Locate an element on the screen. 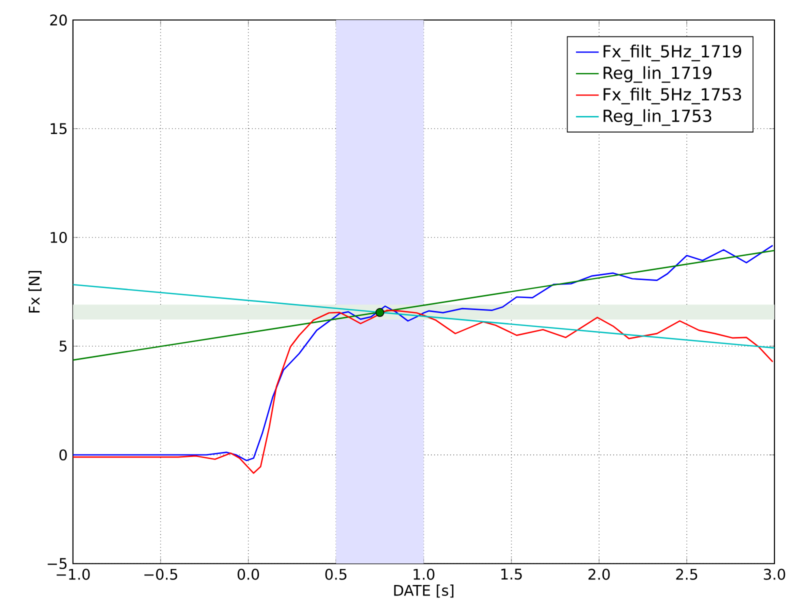 This screenshot has height=615, width=791. x-tick-label: 0.0 is located at coordinates (248, 574).